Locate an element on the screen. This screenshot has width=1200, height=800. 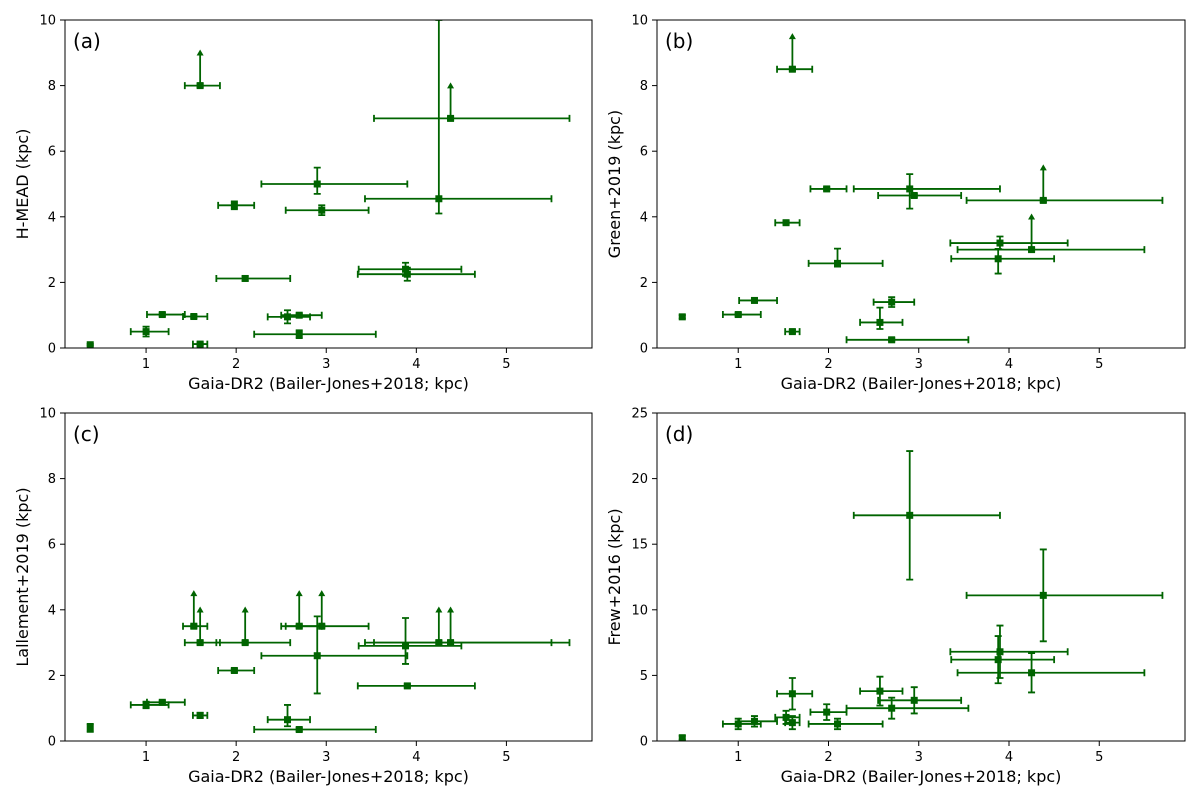
panel-b-point-3-marker is located at coordinates (786, 223).